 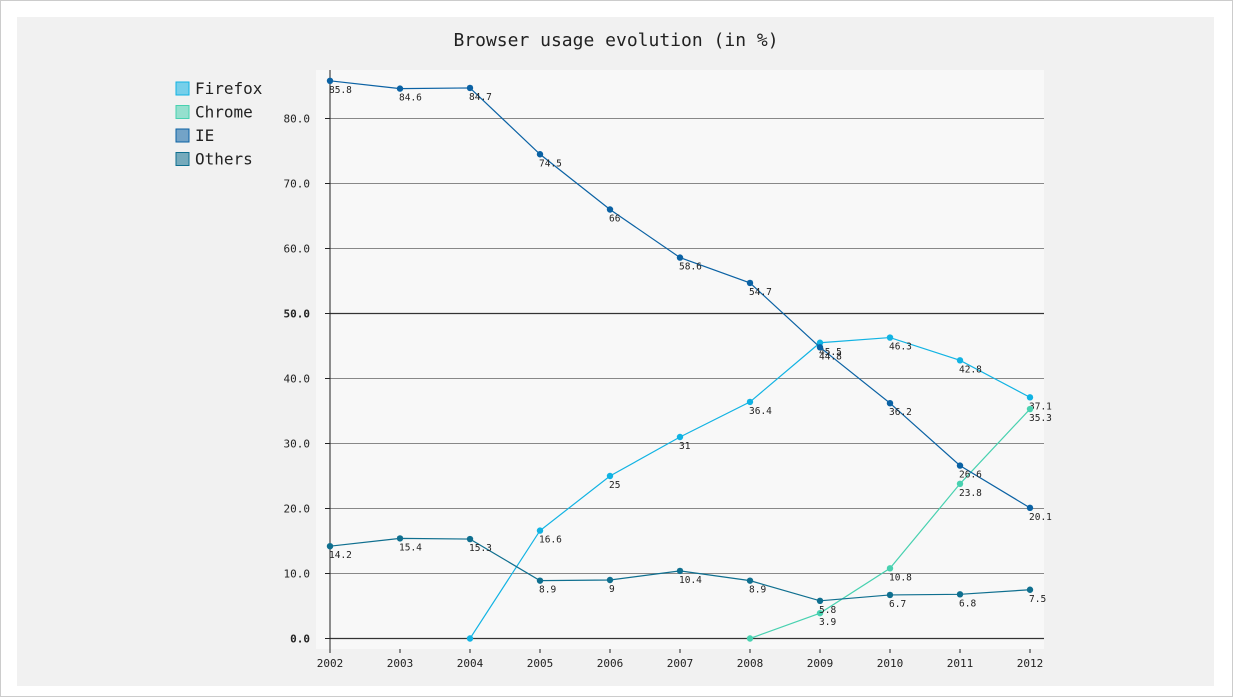 What do you see at coordinates (690, 580) in the screenshot?
I see `others-value-label: 10.4` at bounding box center [690, 580].